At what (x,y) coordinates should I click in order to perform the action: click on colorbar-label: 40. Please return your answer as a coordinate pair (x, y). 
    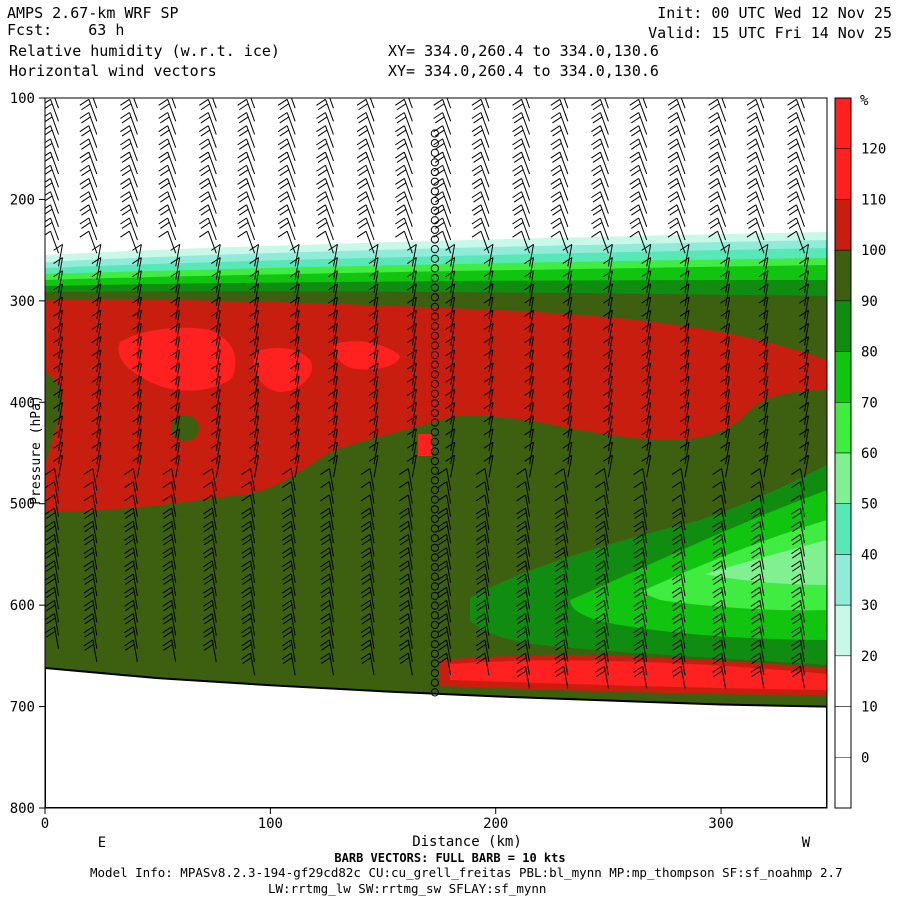
    Looking at the image, I should click on (869, 555).